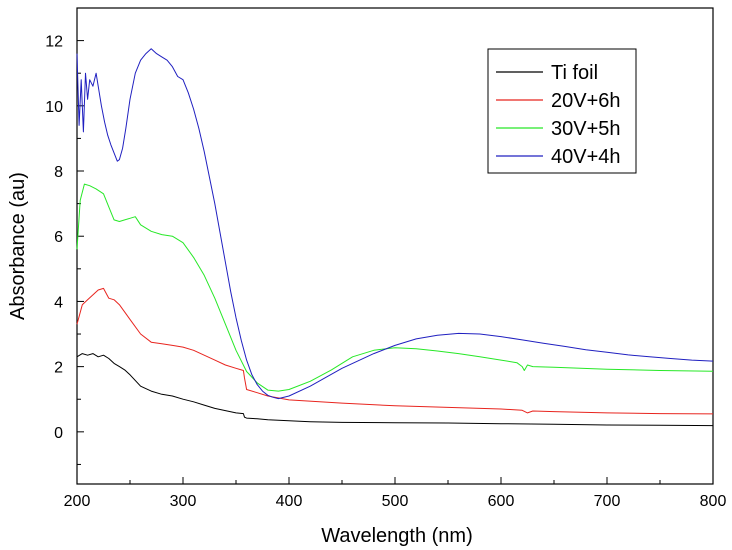  Describe the element at coordinates (397, 536) in the screenshot. I see `x-axis-title: Wavelength (nm)` at that location.